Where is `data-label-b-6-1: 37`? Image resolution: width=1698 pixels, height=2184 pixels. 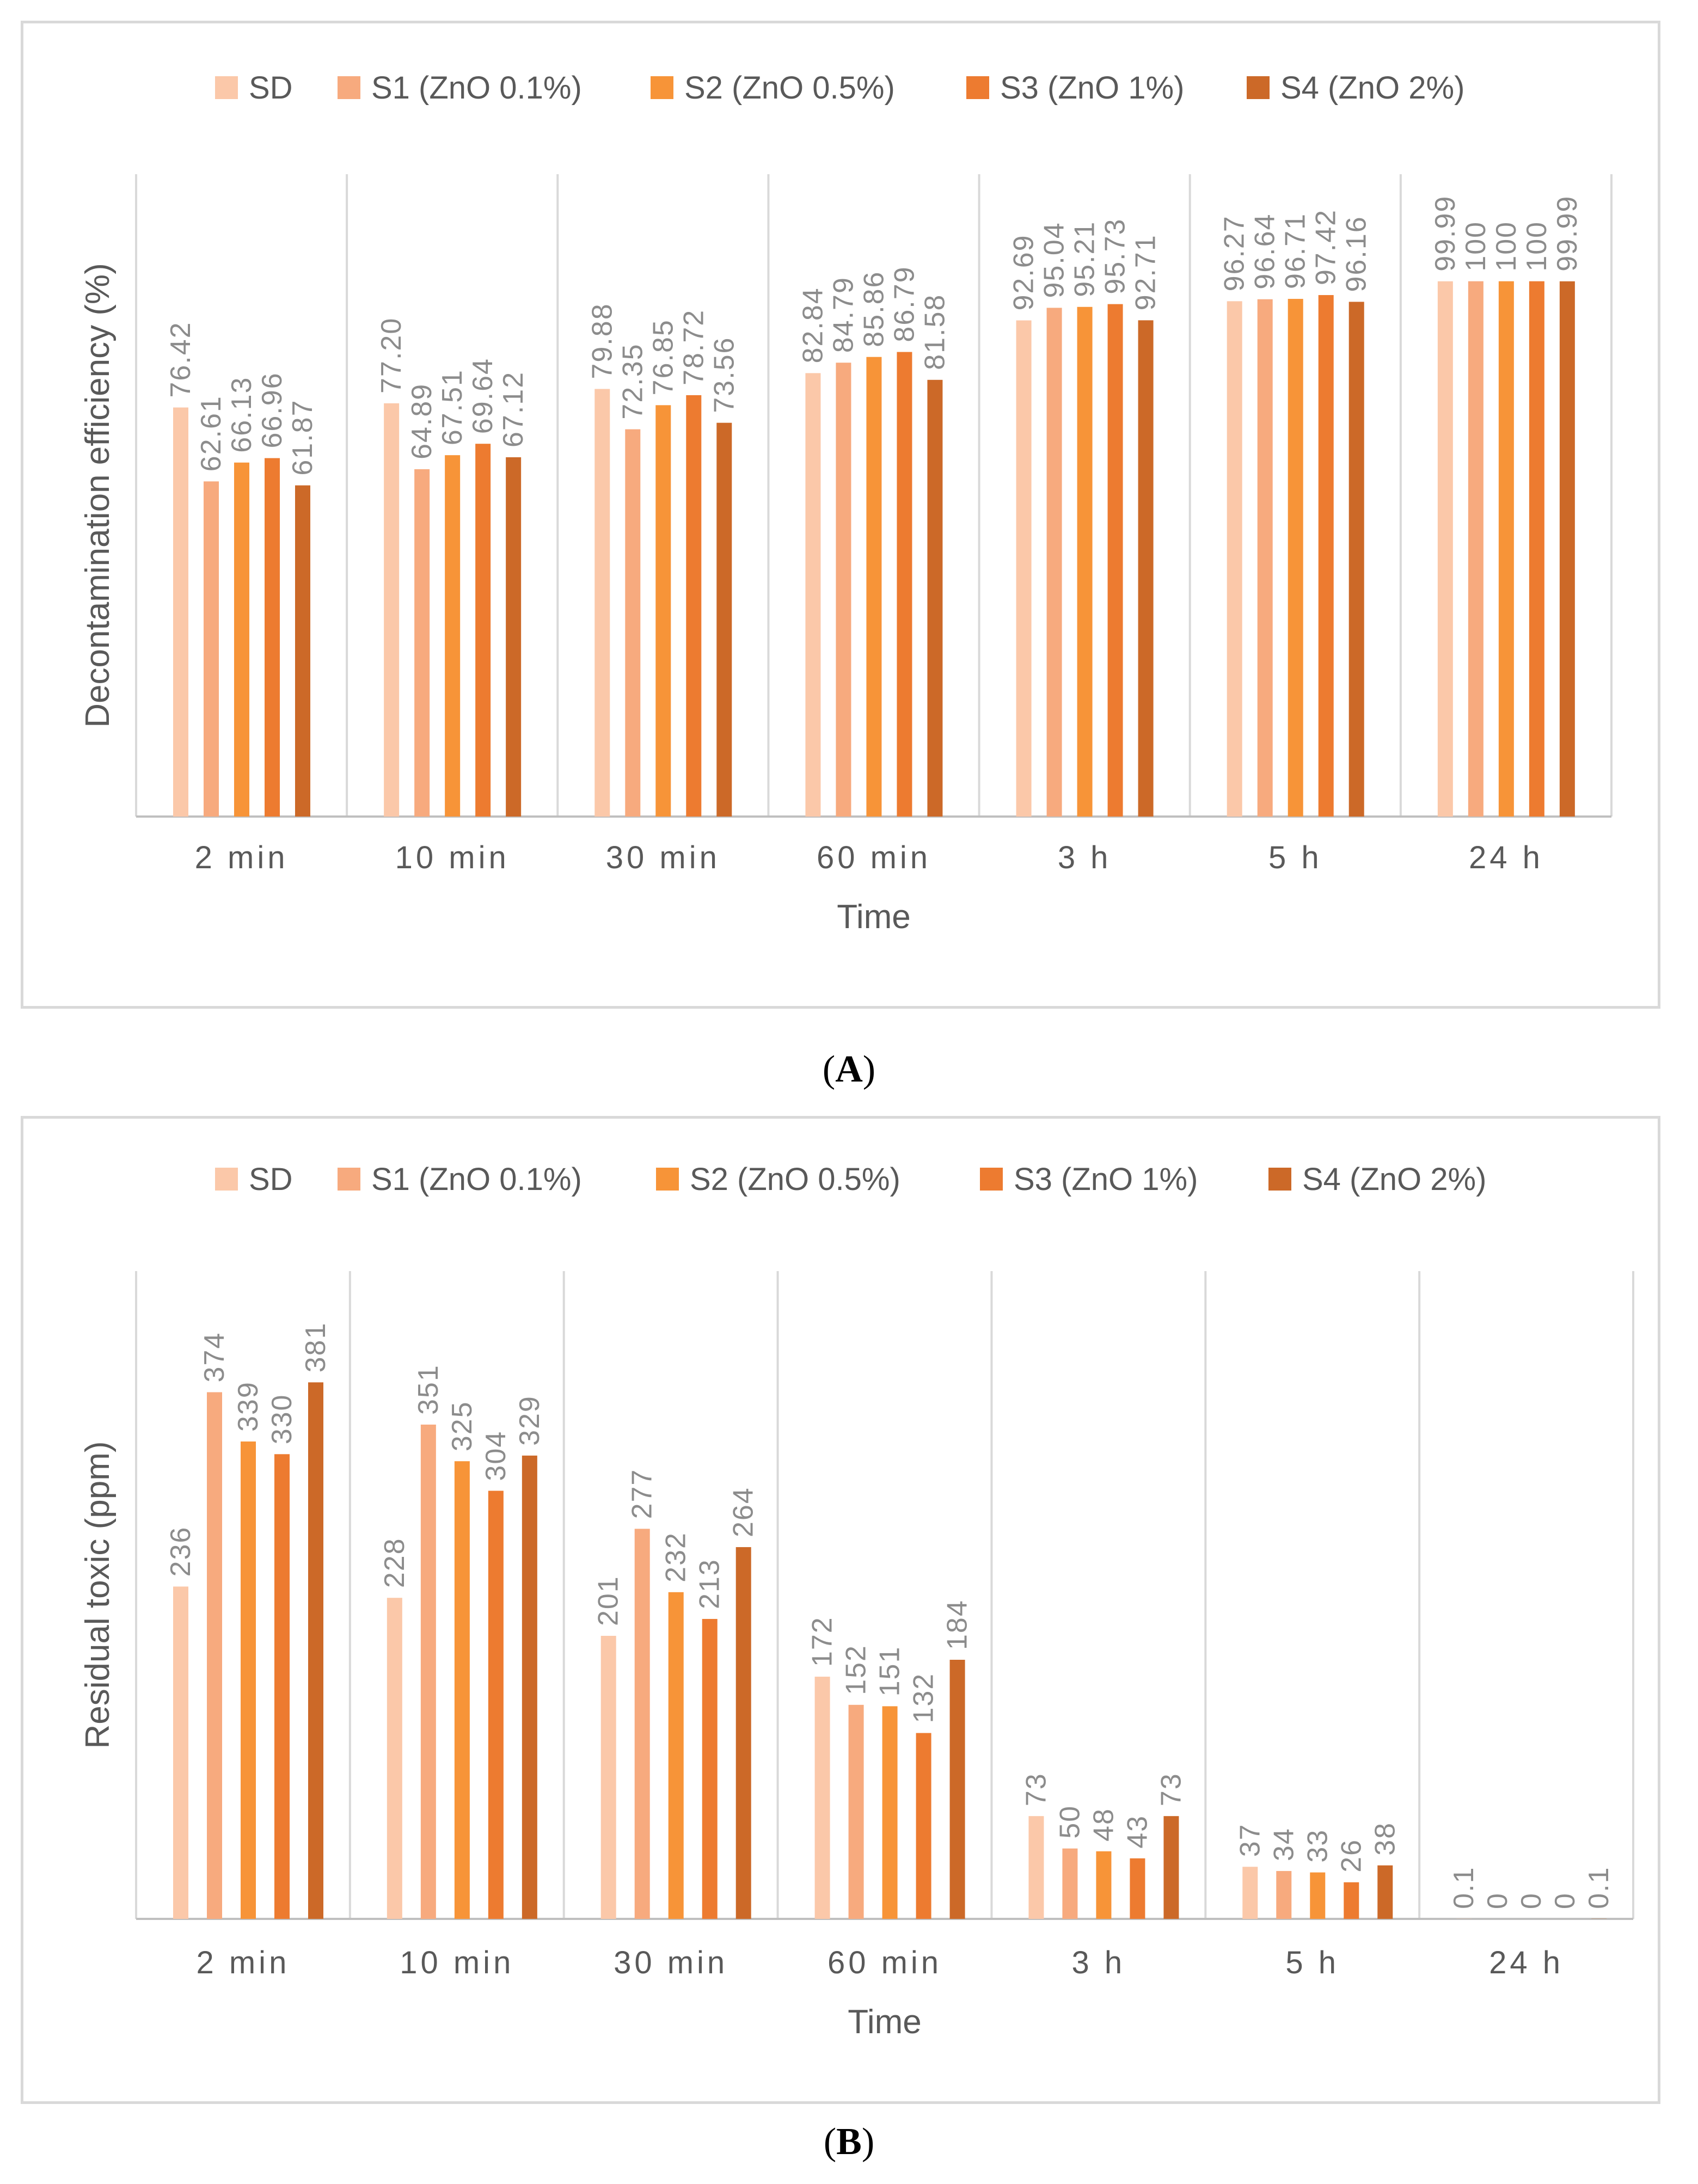 data-label-b-6-1: 37 is located at coordinates (1250, 1840).